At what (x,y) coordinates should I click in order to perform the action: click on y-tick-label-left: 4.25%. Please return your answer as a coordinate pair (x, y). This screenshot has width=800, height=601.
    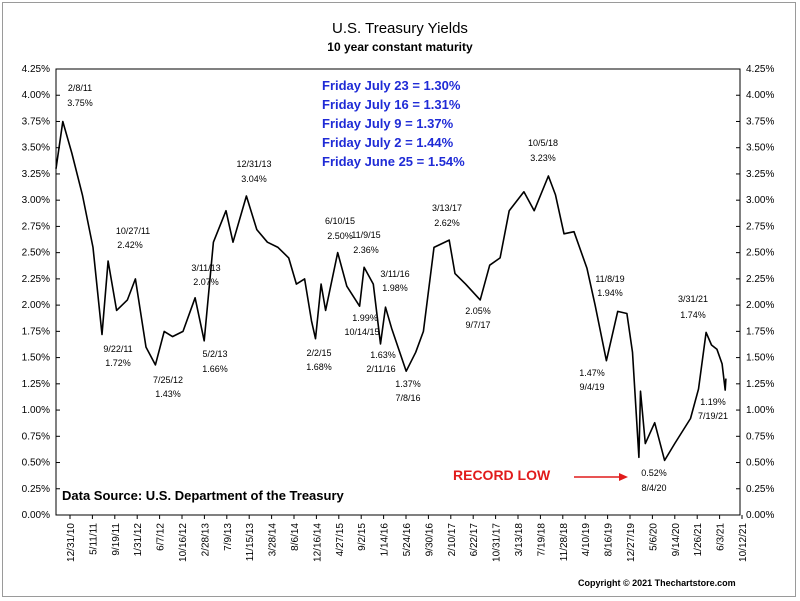
    Looking at the image, I should click on (36, 69).